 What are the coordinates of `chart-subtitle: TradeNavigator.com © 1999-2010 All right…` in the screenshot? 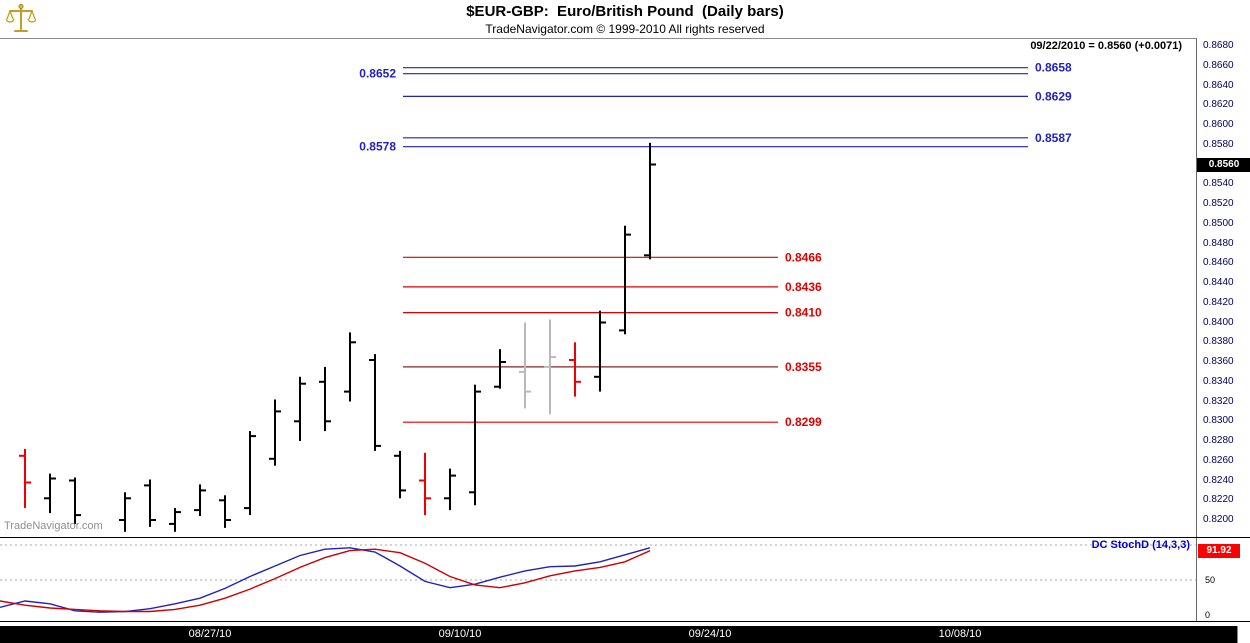 It's located at (625, 29).